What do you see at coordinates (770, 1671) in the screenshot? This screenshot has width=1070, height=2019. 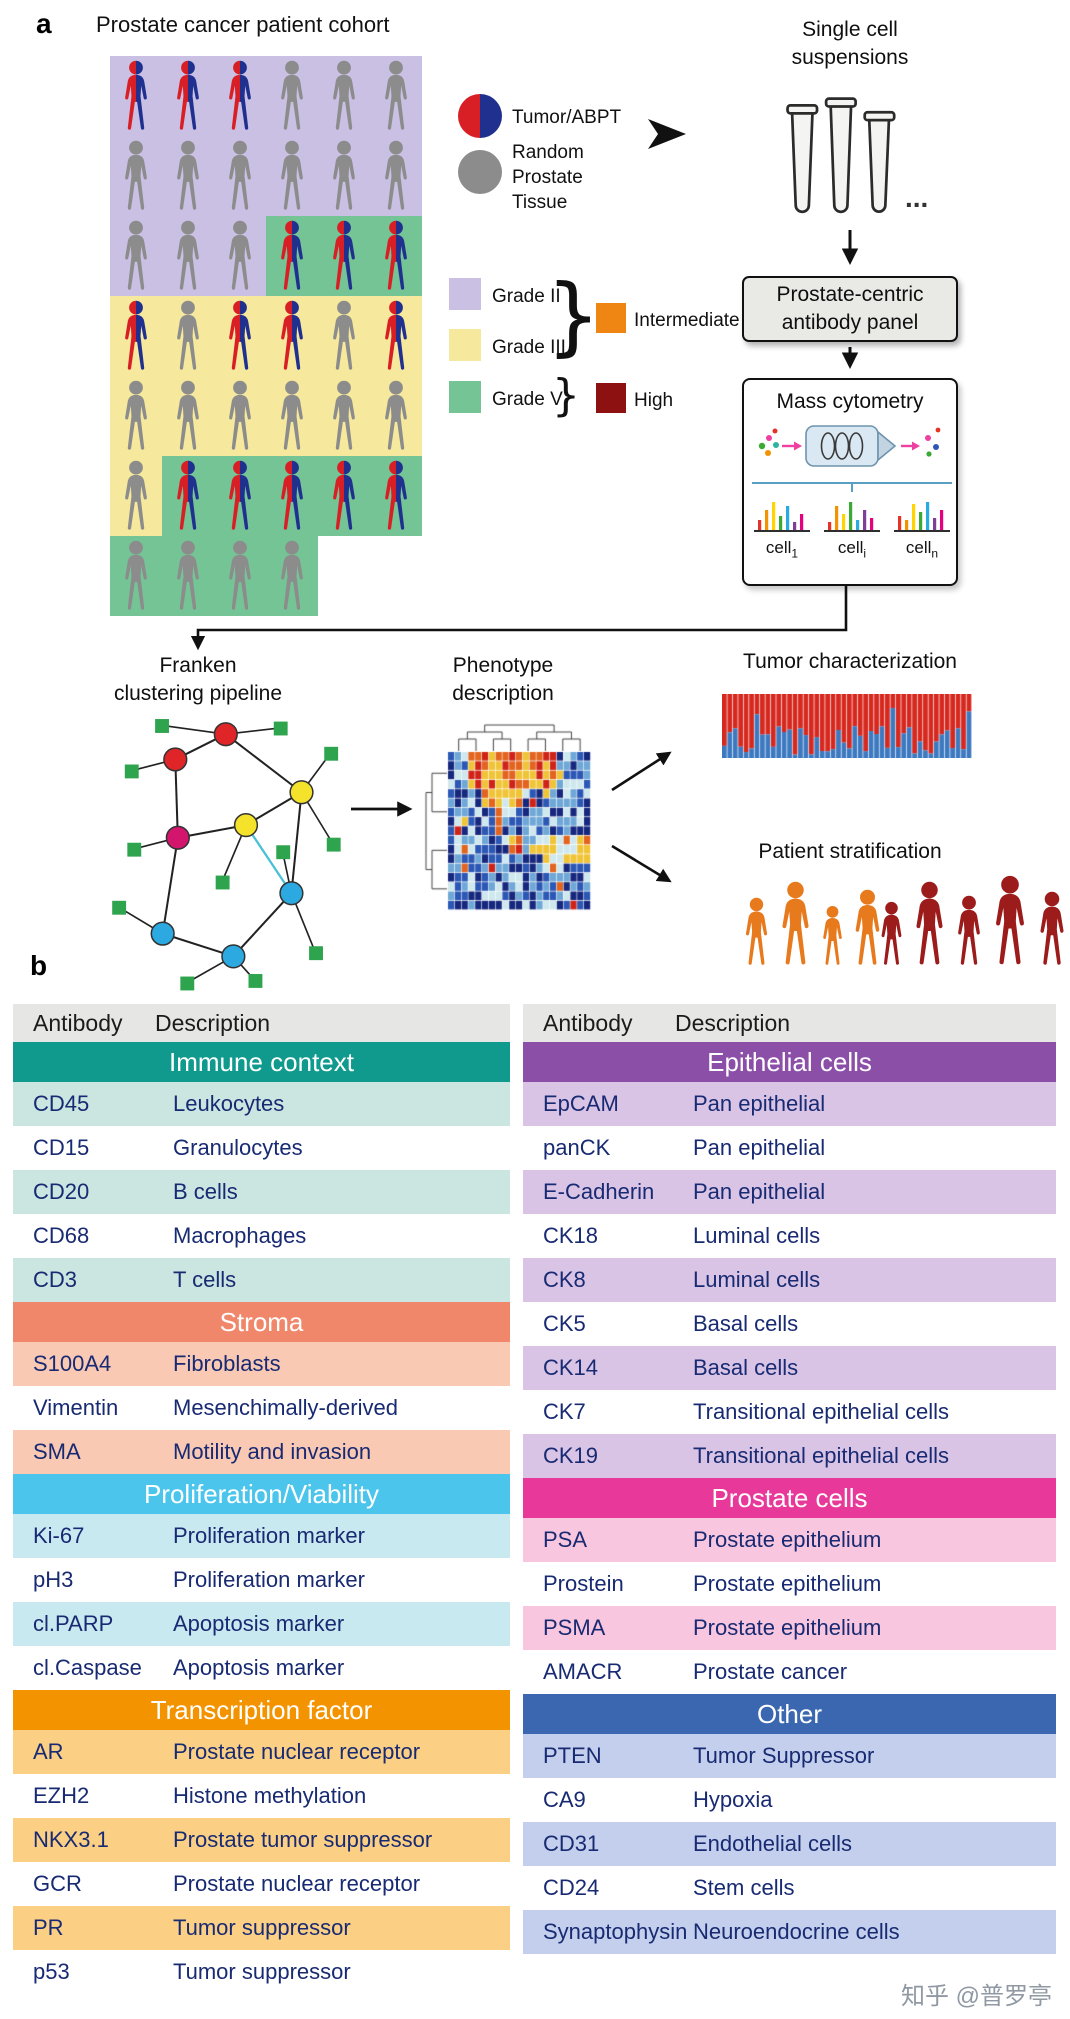 I see `description-cell: Prostate cancer` at bounding box center [770, 1671].